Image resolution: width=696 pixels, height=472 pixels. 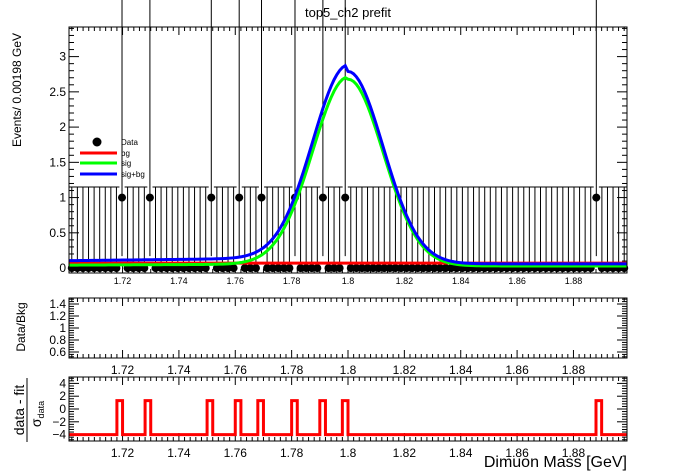 What do you see at coordinates (97, 142) in the screenshot?
I see `legend-data-marker` at bounding box center [97, 142].